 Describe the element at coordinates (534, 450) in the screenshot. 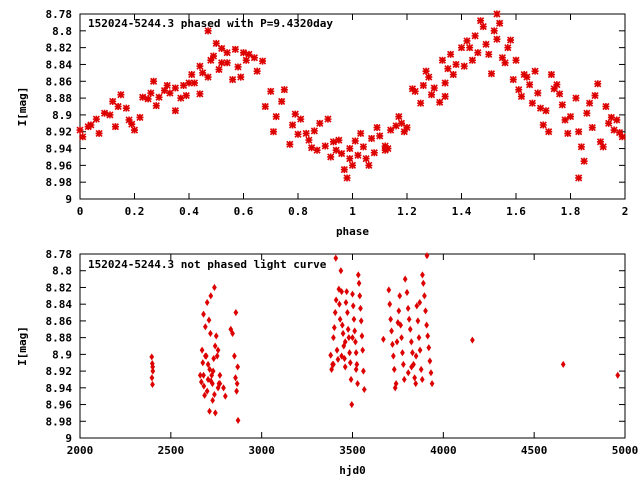

I see `chart-2-x-tick-label: 4500` at that location.